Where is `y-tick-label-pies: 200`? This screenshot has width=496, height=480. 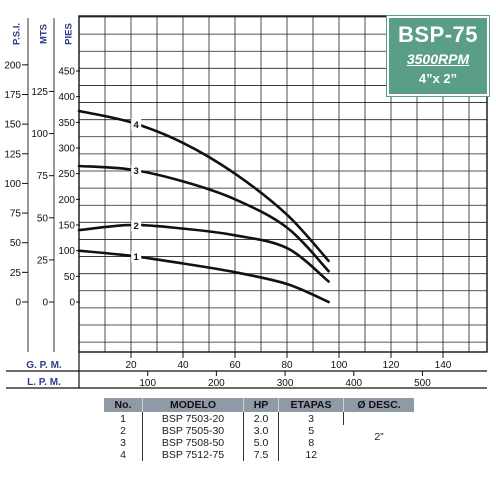 y-tick-label-pies: 200 is located at coordinates (66, 200).